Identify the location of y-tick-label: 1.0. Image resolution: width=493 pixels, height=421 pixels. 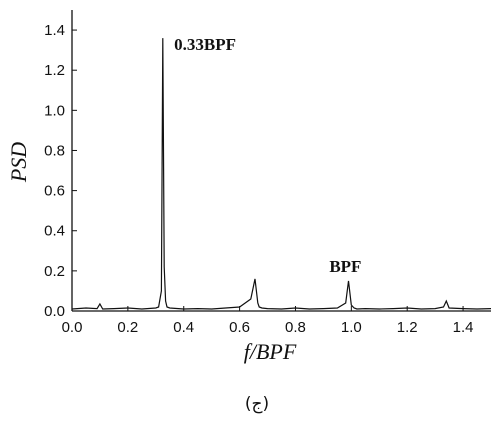
(54, 110).